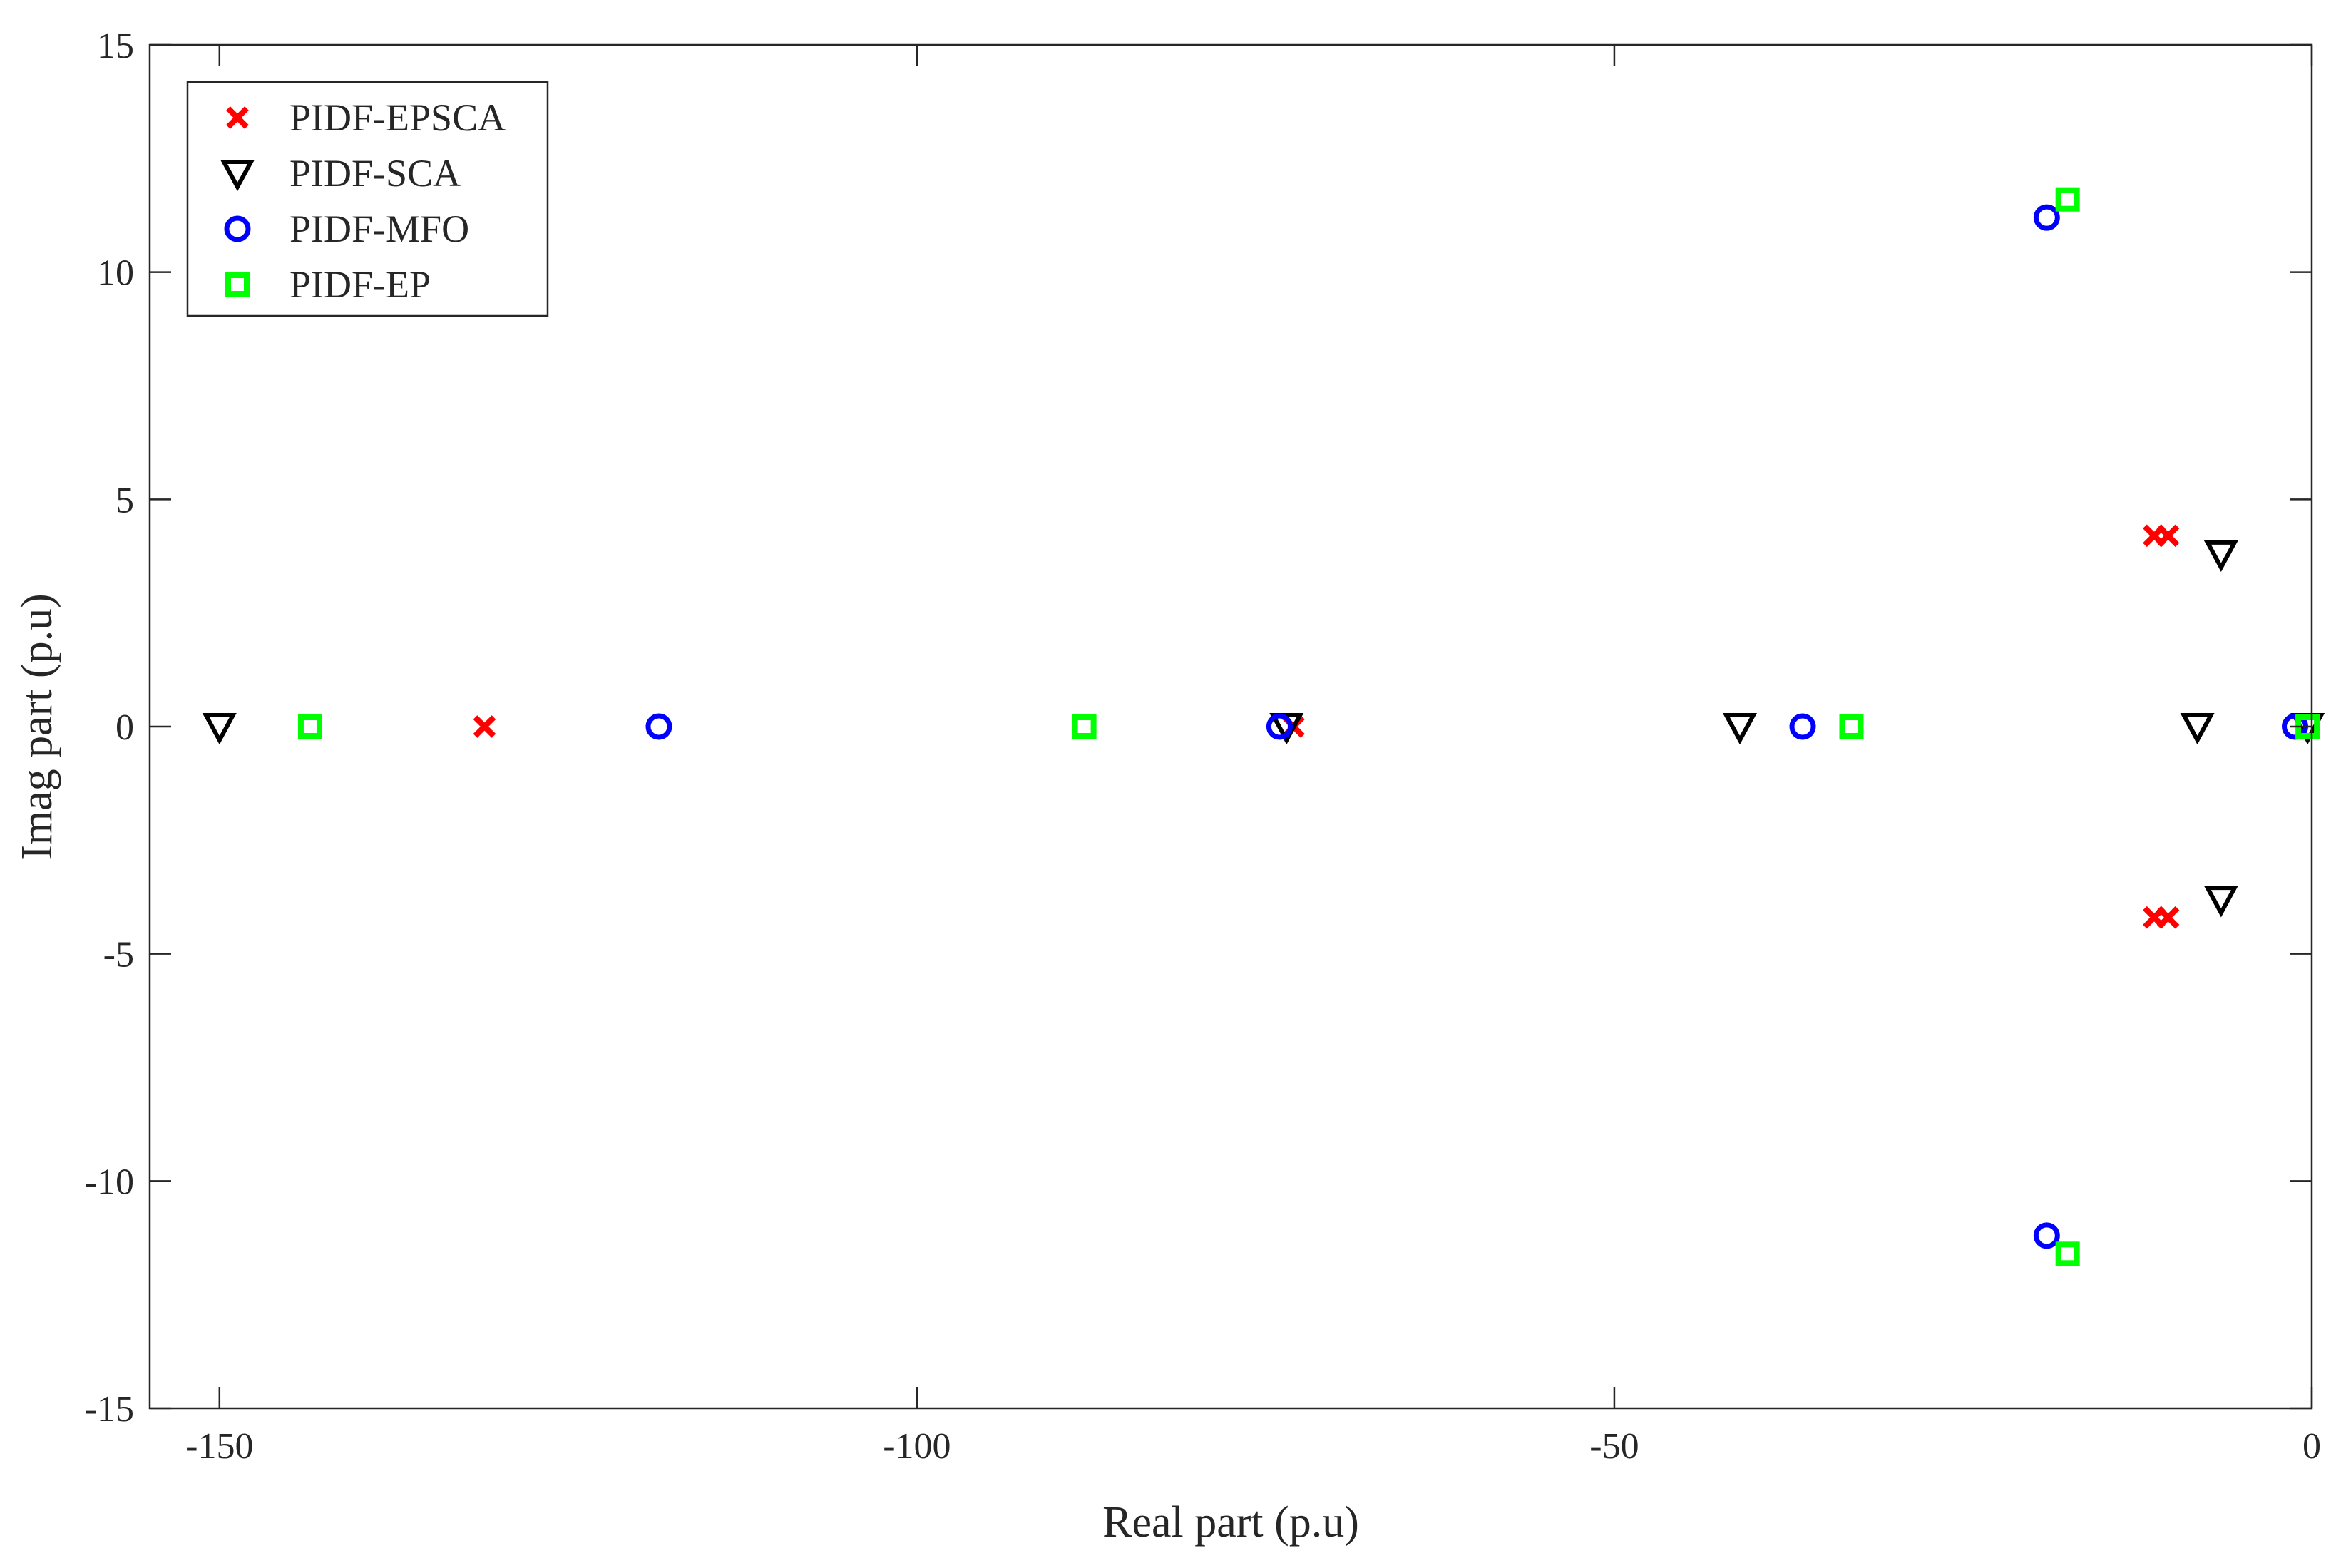  Describe the element at coordinates (375, 173) in the screenshot. I see `legend-label: PIDF-SCA` at that location.